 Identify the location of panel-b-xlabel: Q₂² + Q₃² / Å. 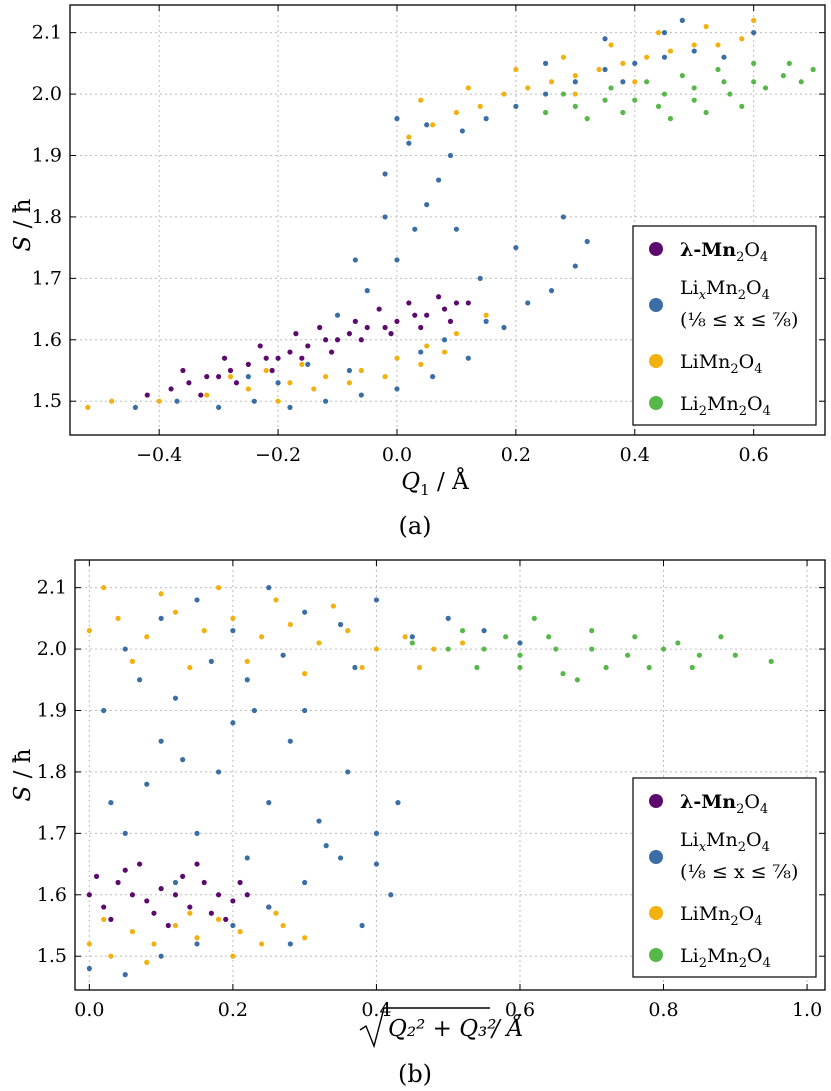
(441, 1028).